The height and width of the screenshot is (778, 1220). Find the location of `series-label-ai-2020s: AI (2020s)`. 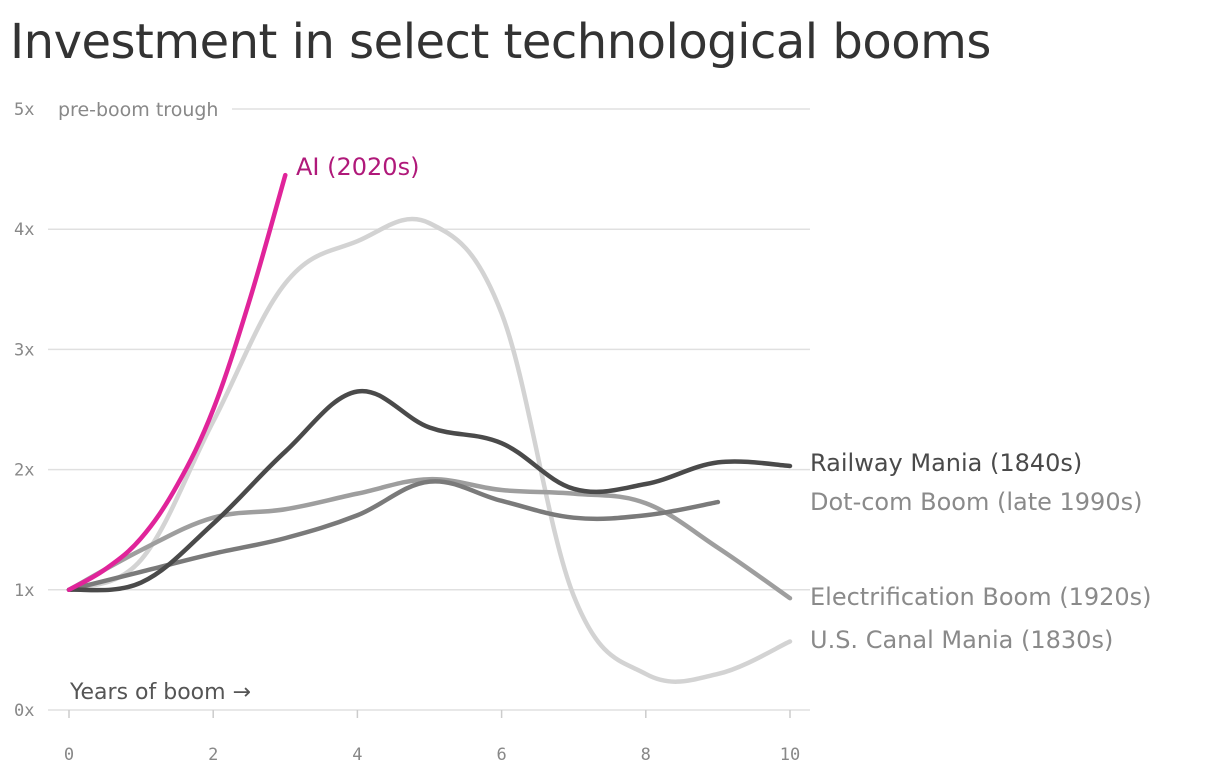

series-label-ai-2020s: AI (2020s) is located at coordinates (357, 167).